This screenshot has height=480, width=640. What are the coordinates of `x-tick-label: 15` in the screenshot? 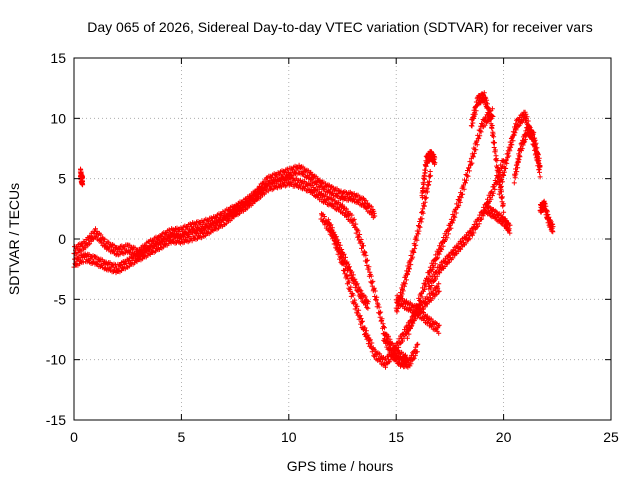 It's located at (396, 437).